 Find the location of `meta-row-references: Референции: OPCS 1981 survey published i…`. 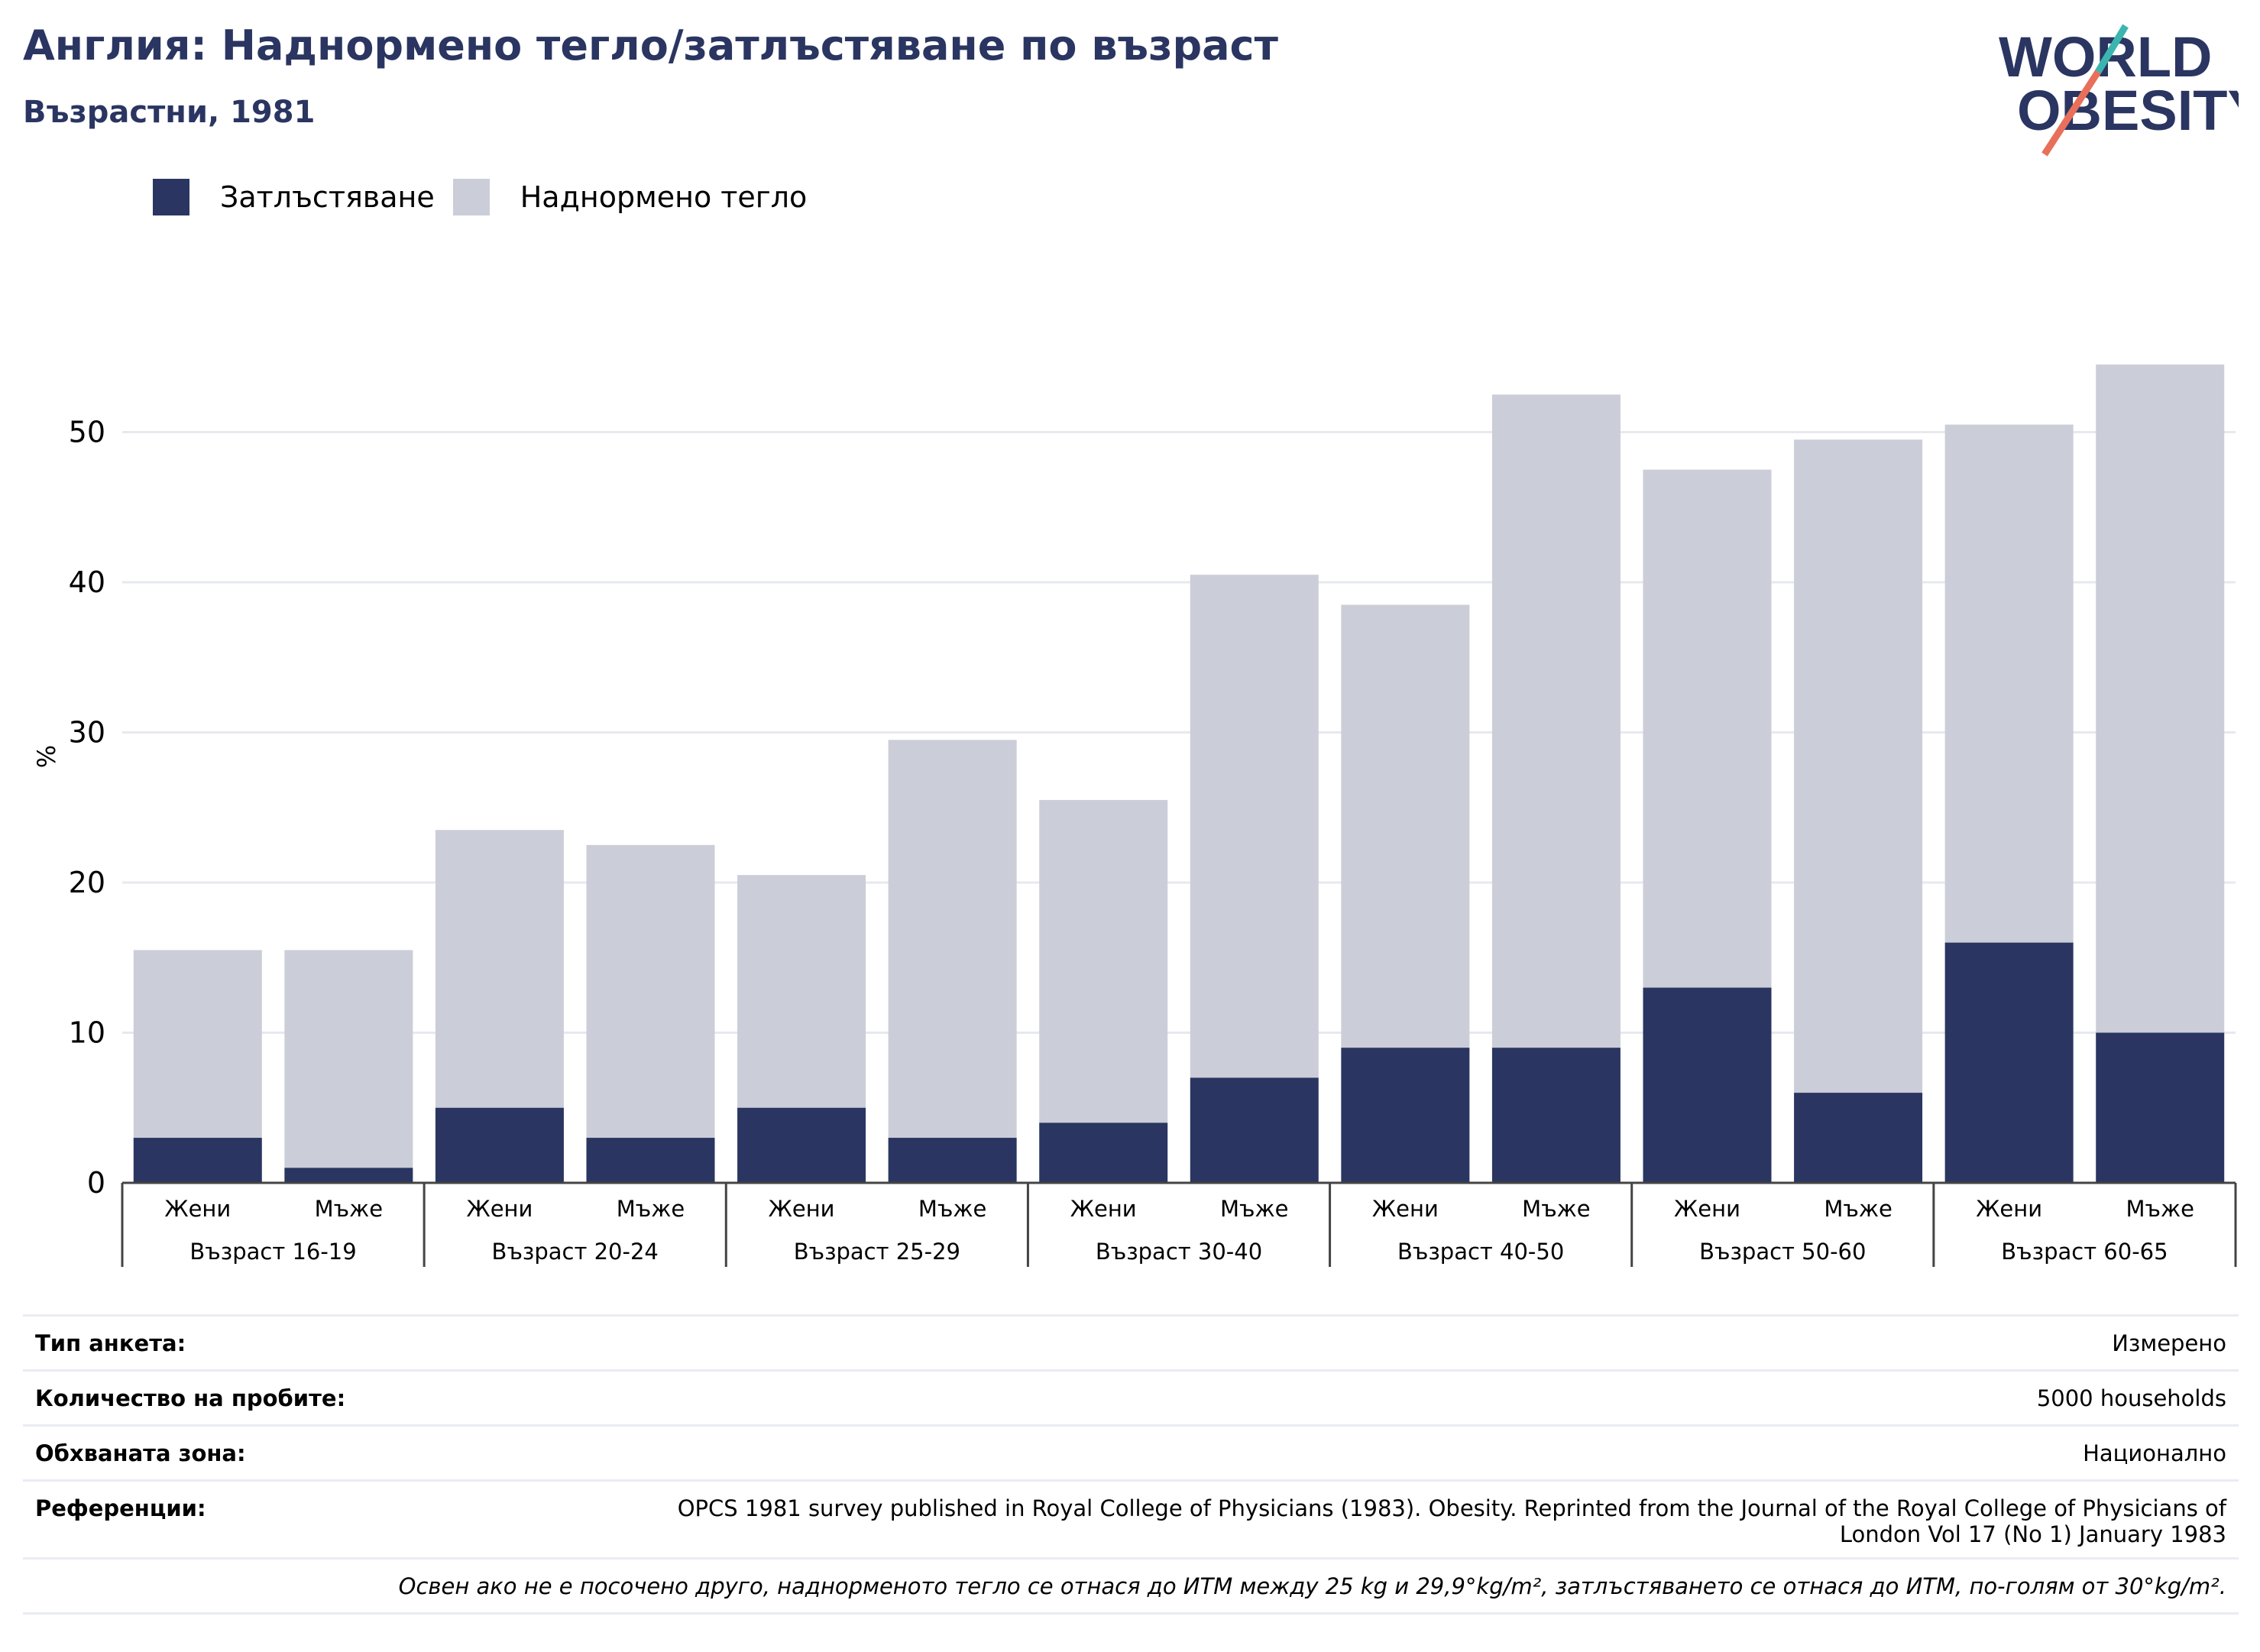

meta-row-references: Референции: OPCS 1981 survey published i… is located at coordinates (1131, 1518).